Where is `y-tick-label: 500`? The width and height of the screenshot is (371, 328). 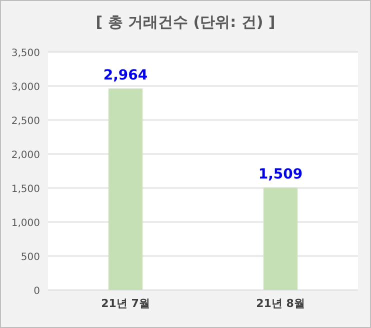 y-tick-label: 500 is located at coordinates (30, 257).